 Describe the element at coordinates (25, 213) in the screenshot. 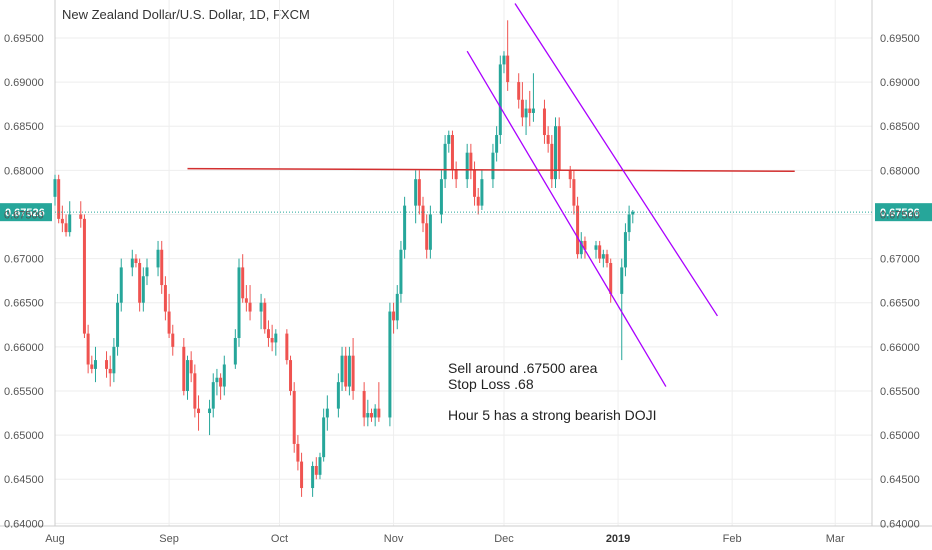

I see `current-price-label-left: 0.67526` at that location.